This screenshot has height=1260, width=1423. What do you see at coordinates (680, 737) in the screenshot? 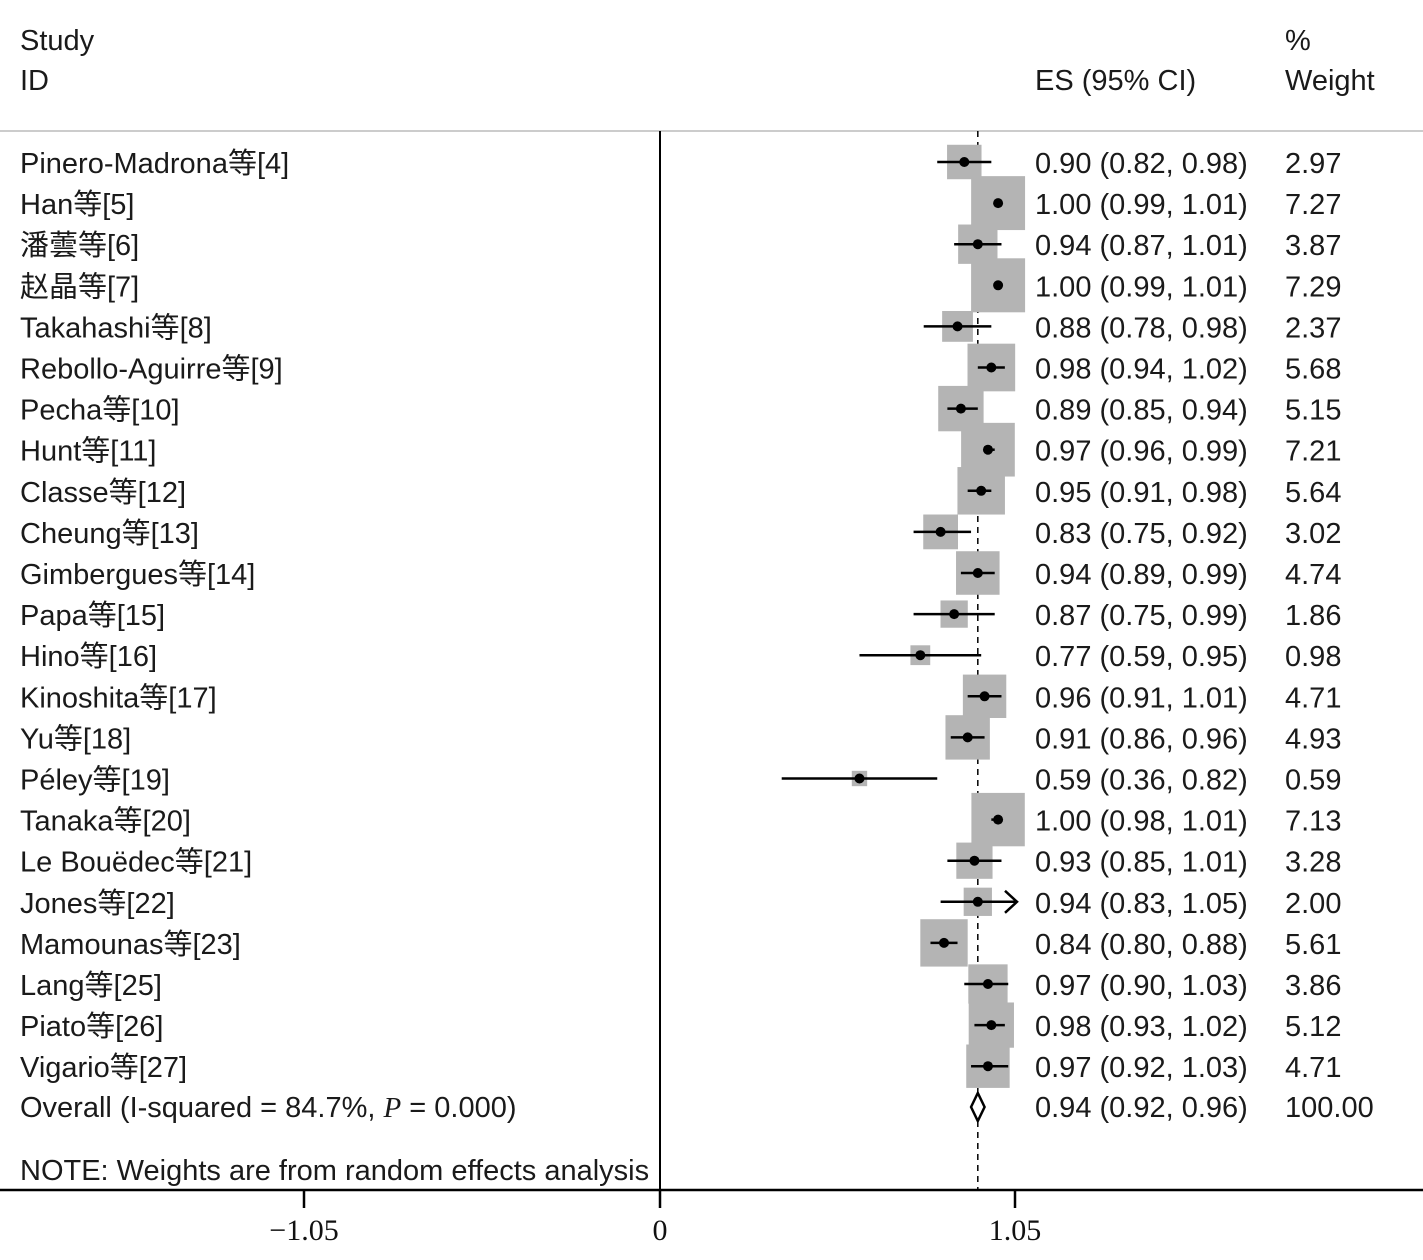
I see `study-row: Yu等[18] 0.91 (0.86, 0.96) 4.93` at bounding box center [680, 737].